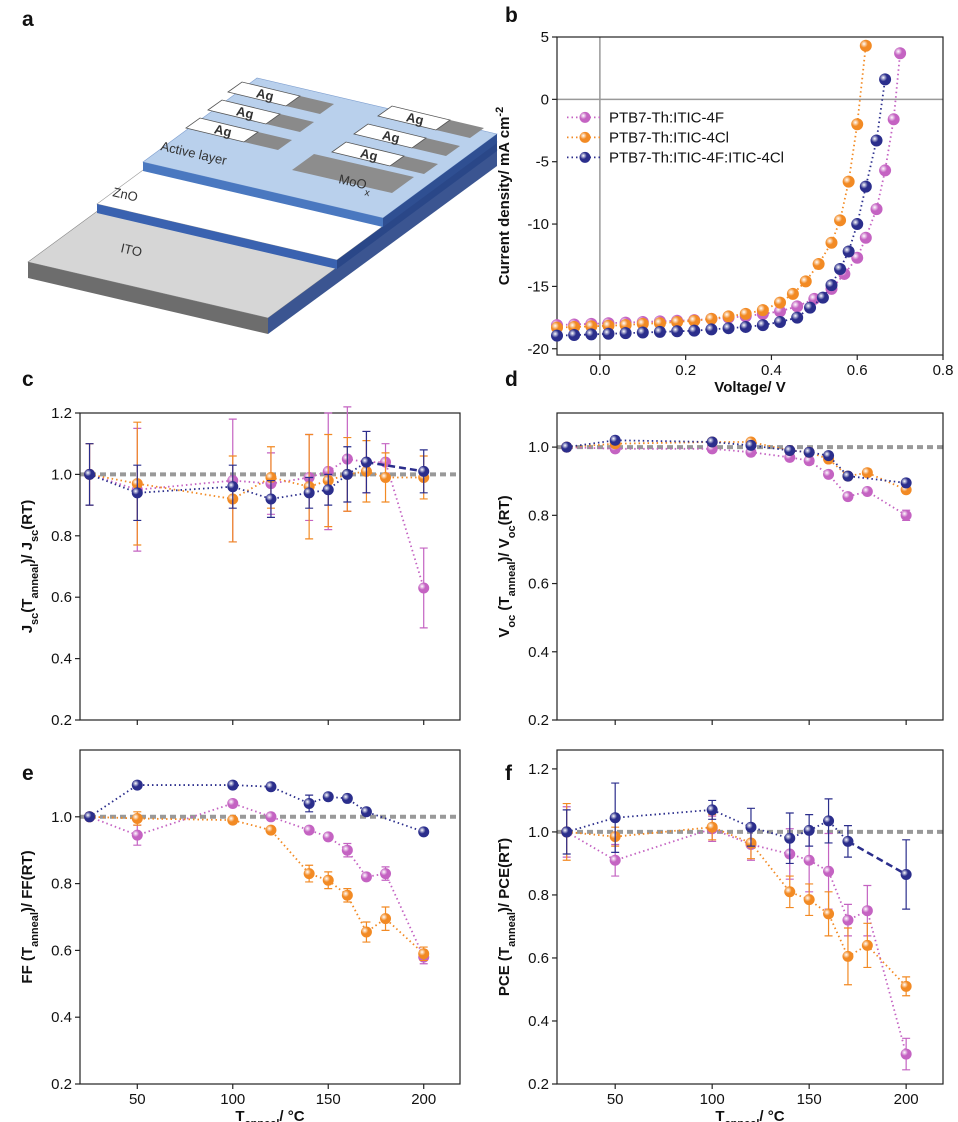 The image size is (958, 1122). Describe the element at coordinates (504, 971) in the screenshot. I see `label-part: PCE (T` at that location.